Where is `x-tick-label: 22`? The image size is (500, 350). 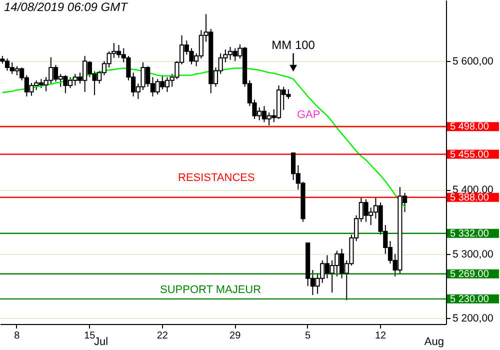
x-tick-label: 22 is located at coordinates (162, 336).